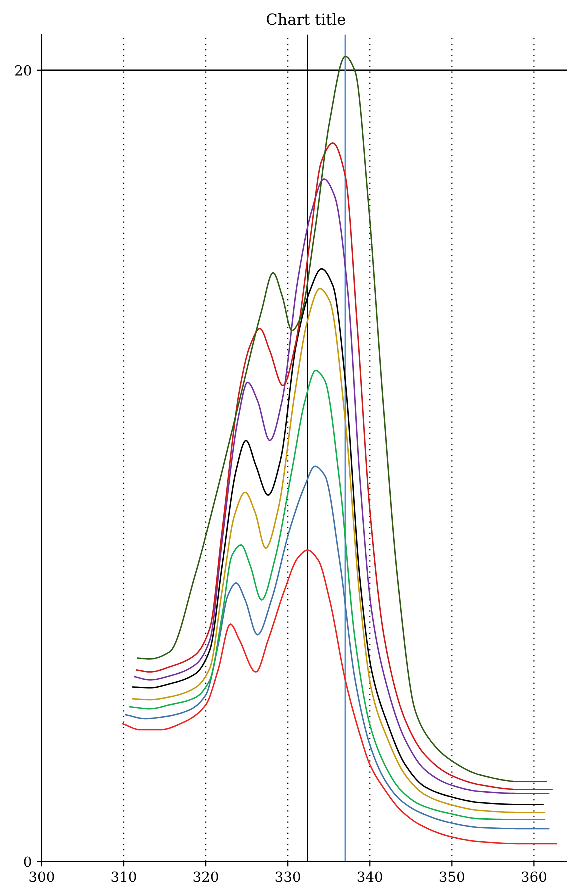  I want to click on x-tick-label: 360, so click(534, 877).